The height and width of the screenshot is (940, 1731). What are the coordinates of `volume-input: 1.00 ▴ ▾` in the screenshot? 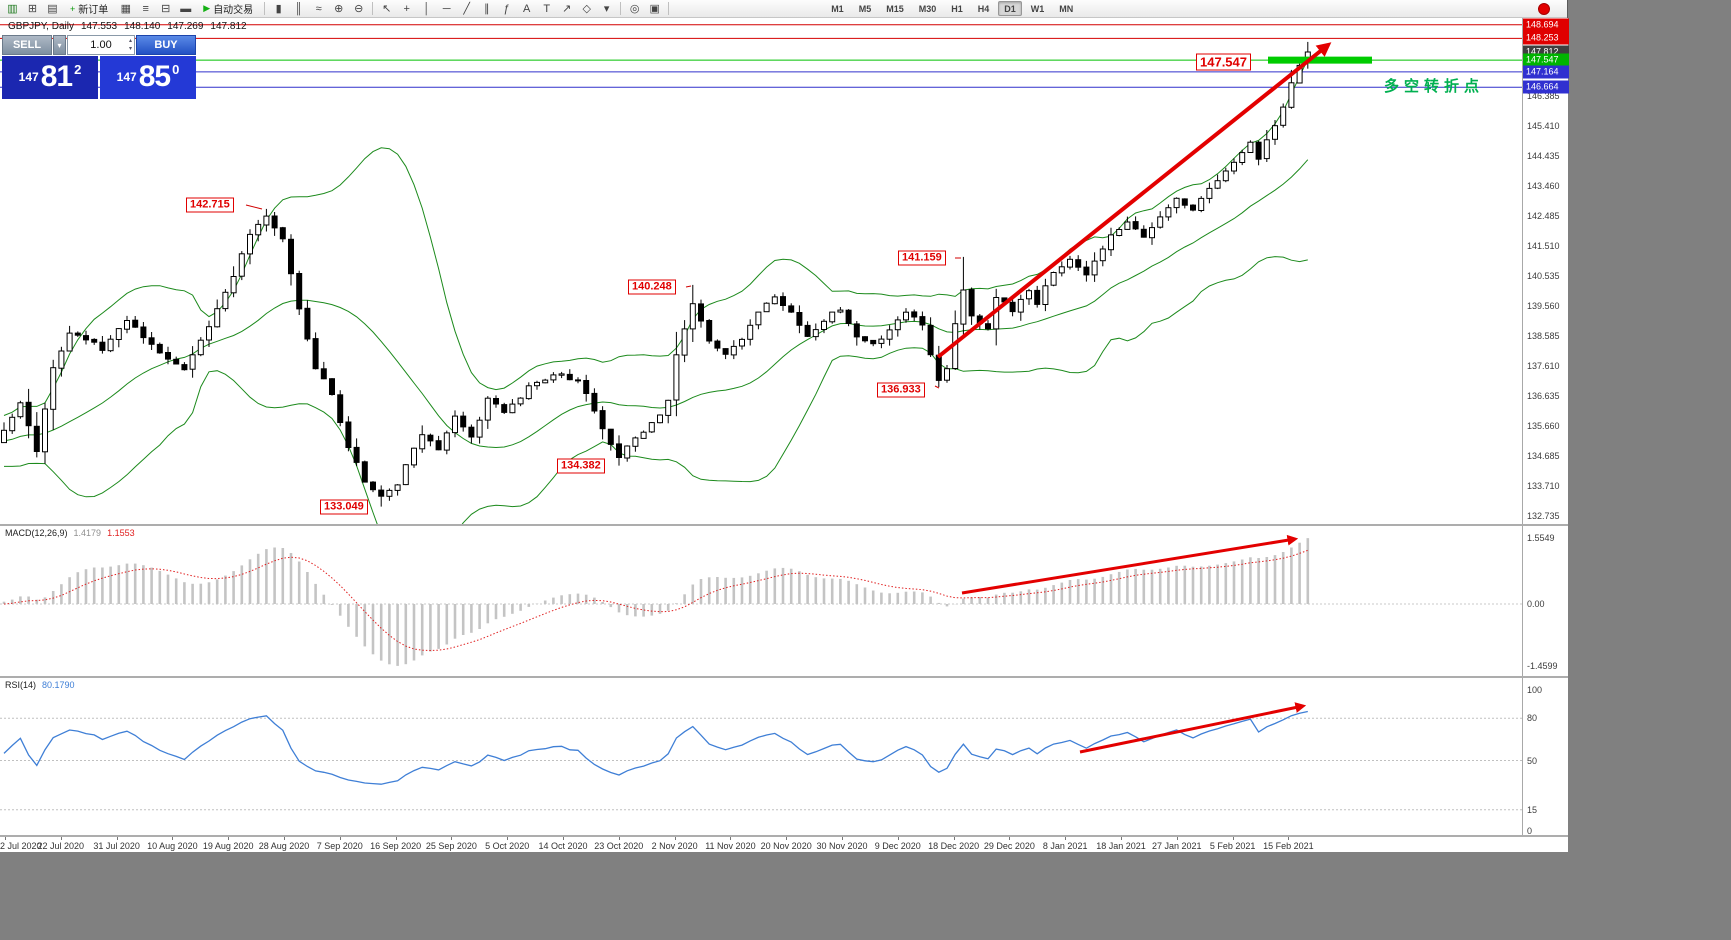 It's located at (101, 45).